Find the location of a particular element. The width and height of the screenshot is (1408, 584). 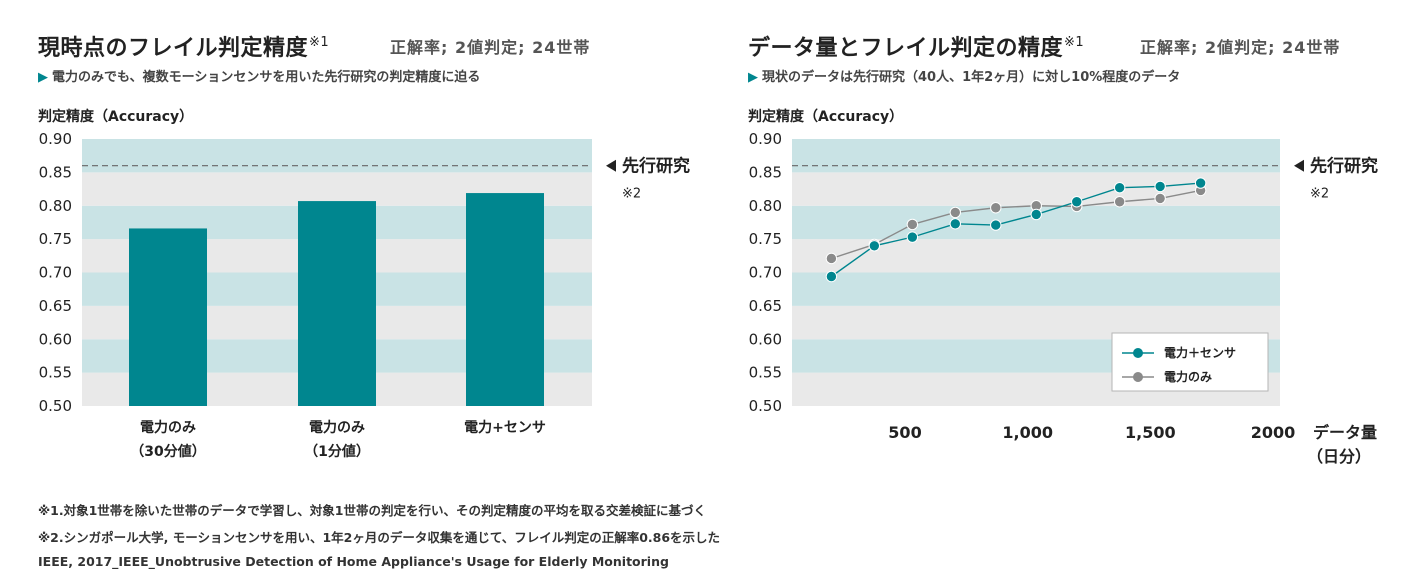

left-reference-label: 先行研究 is located at coordinates (656, 166).